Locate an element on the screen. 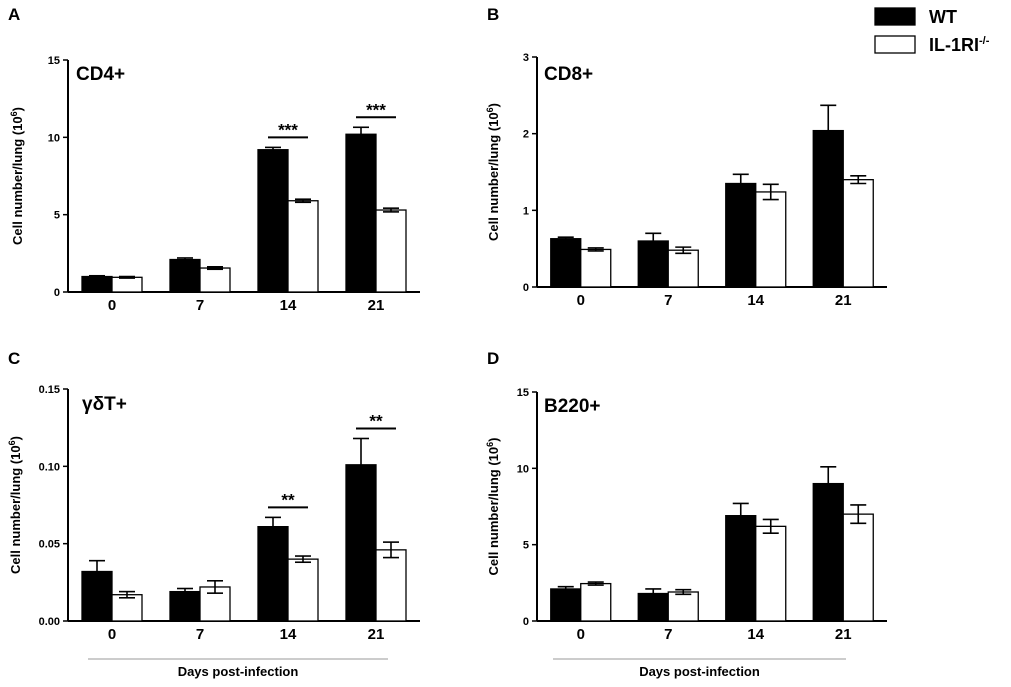 Image resolution: width=1011 pixels, height=687 pixels. legend: WT IL-1RI-/- is located at coordinates (932, 31).